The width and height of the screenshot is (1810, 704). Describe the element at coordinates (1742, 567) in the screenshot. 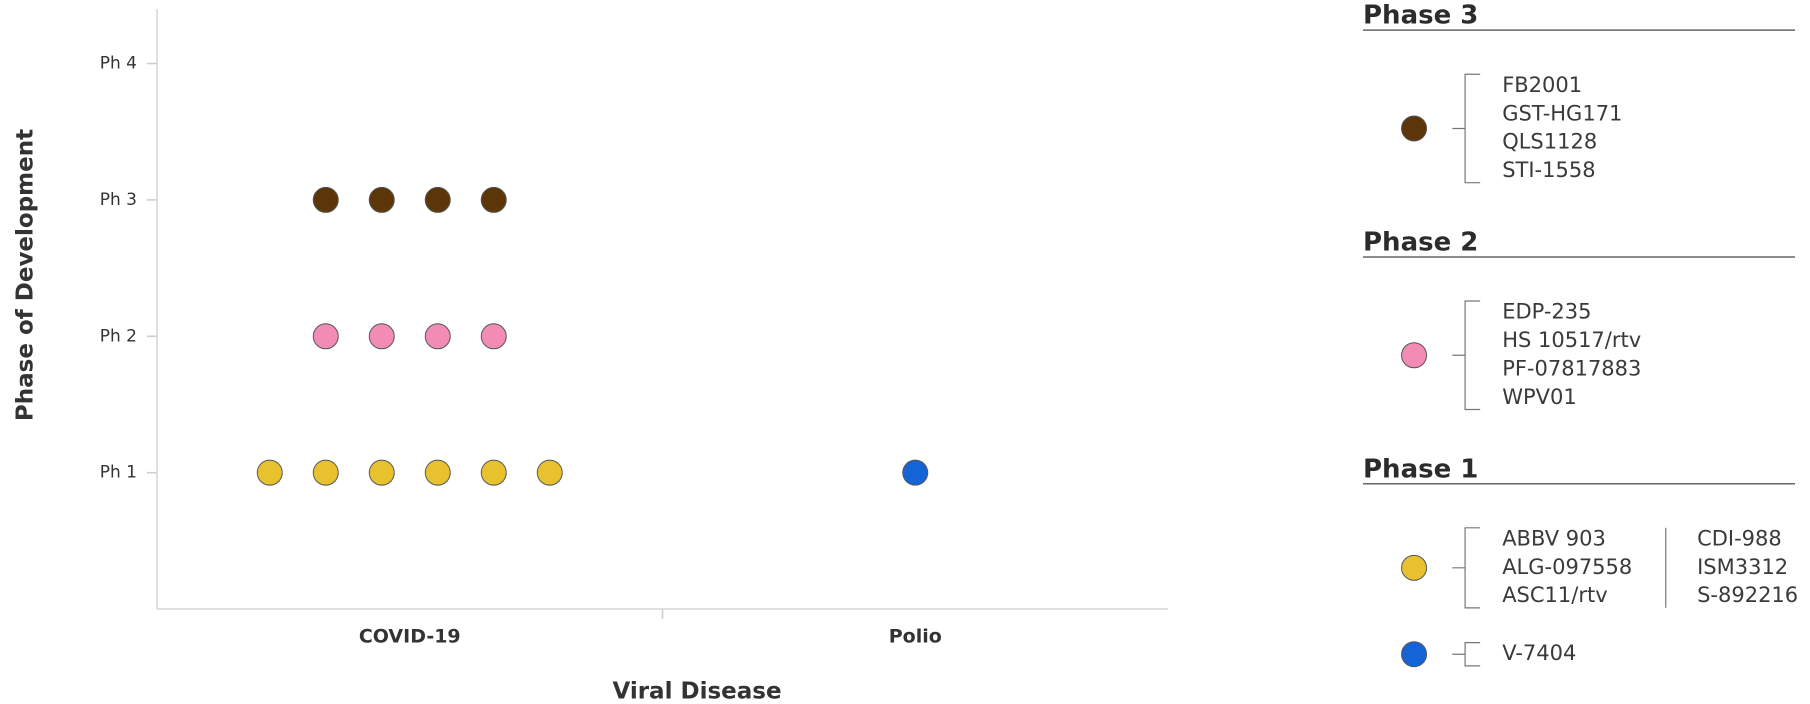

I see `legend-item: ISM3312` at that location.